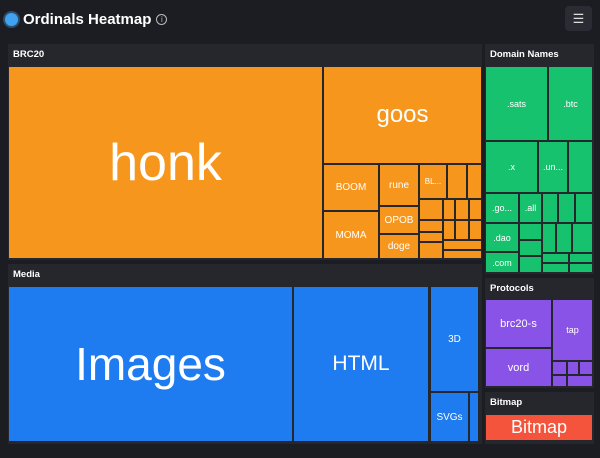  Describe the element at coordinates (162, 19) in the screenshot. I see `info-icon: i` at that location.